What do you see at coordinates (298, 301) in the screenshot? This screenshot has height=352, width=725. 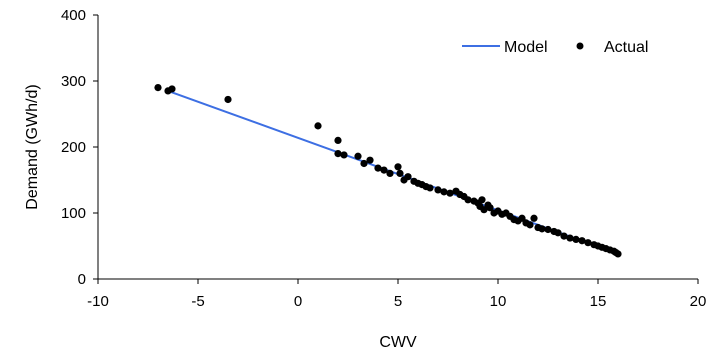 I see `x-tick-label: 0` at bounding box center [298, 301].